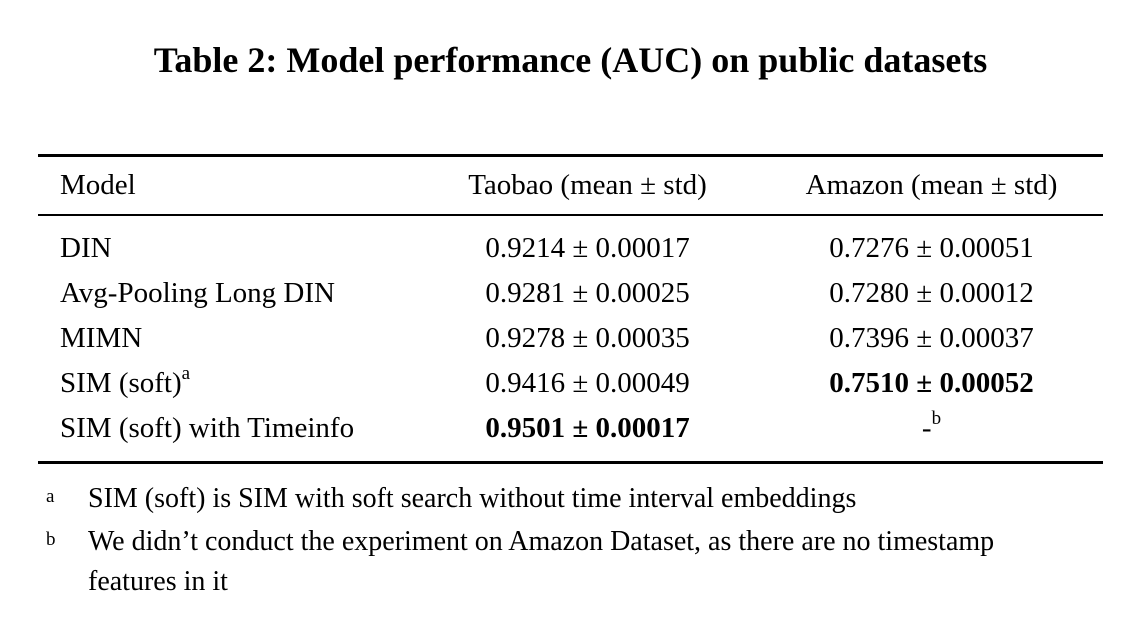  What do you see at coordinates (926, 428) in the screenshot?
I see `missing-value-dash: -` at bounding box center [926, 428].